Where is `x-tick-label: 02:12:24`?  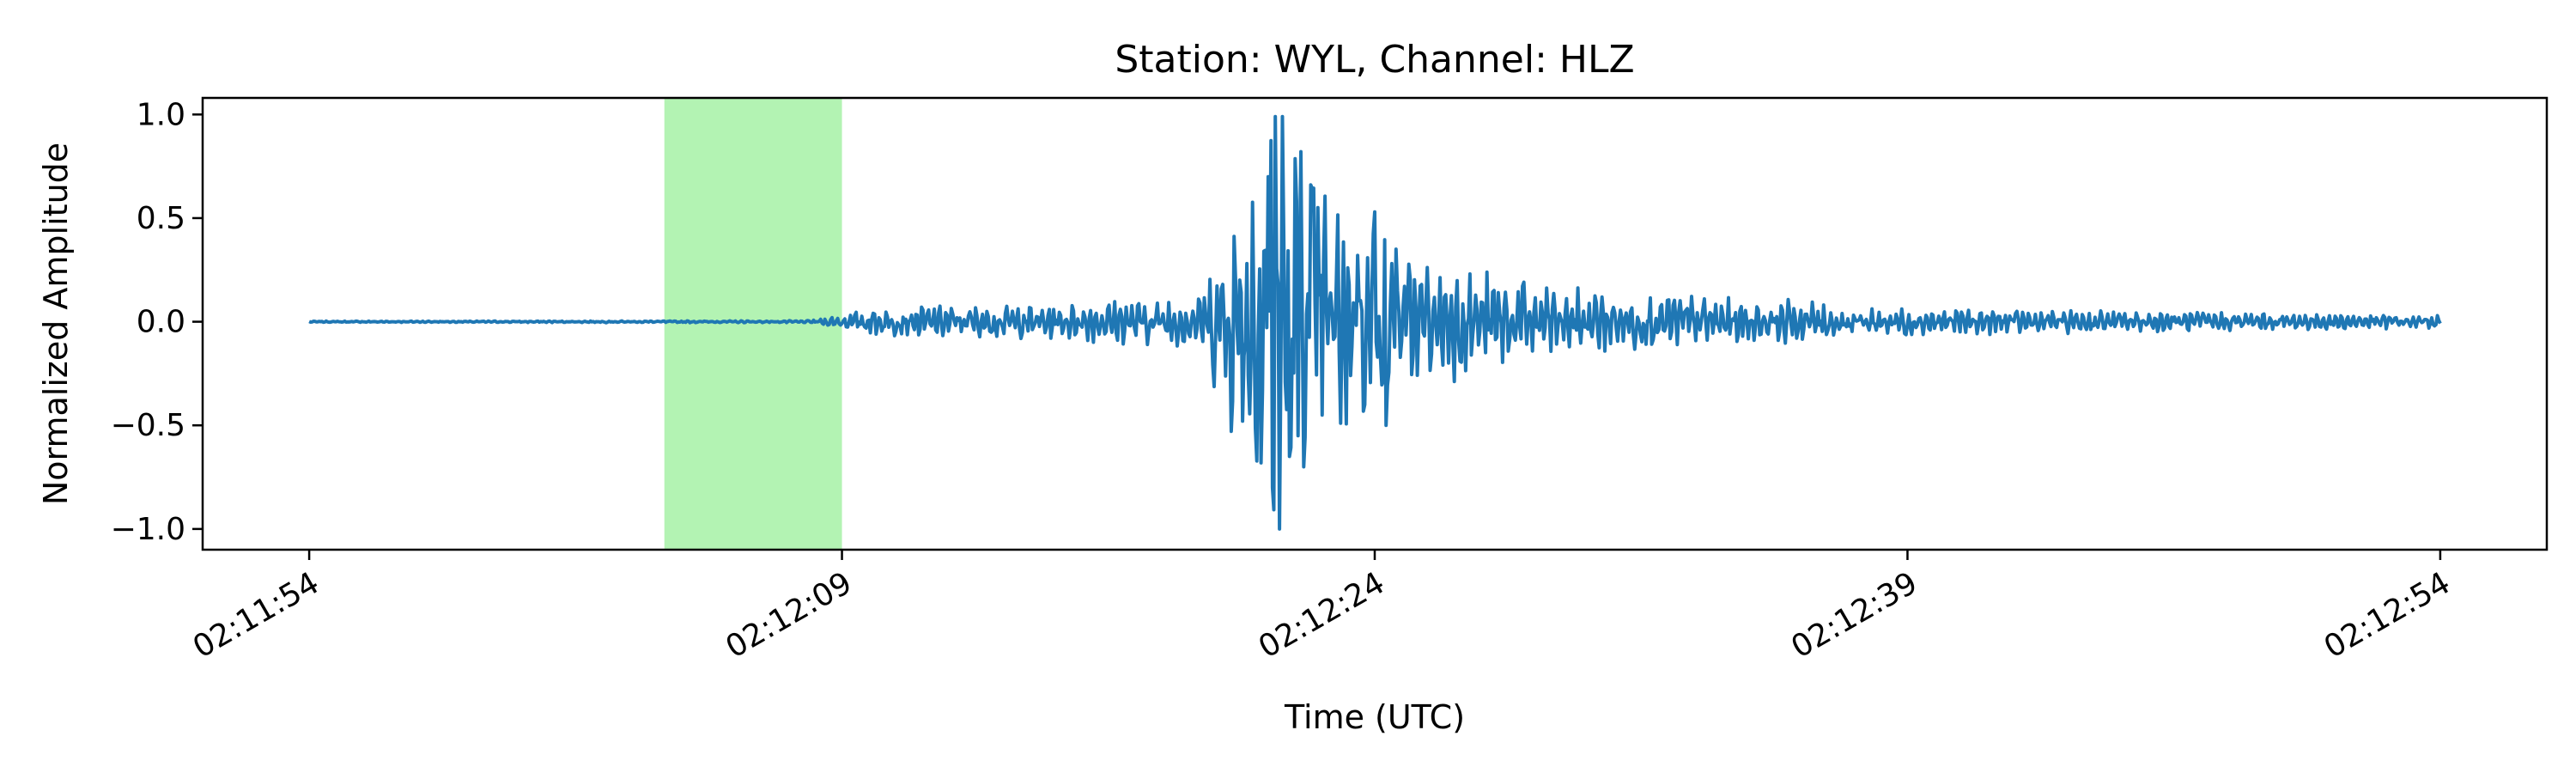
x-tick-label: 02:12:24 is located at coordinates (1322, 615).